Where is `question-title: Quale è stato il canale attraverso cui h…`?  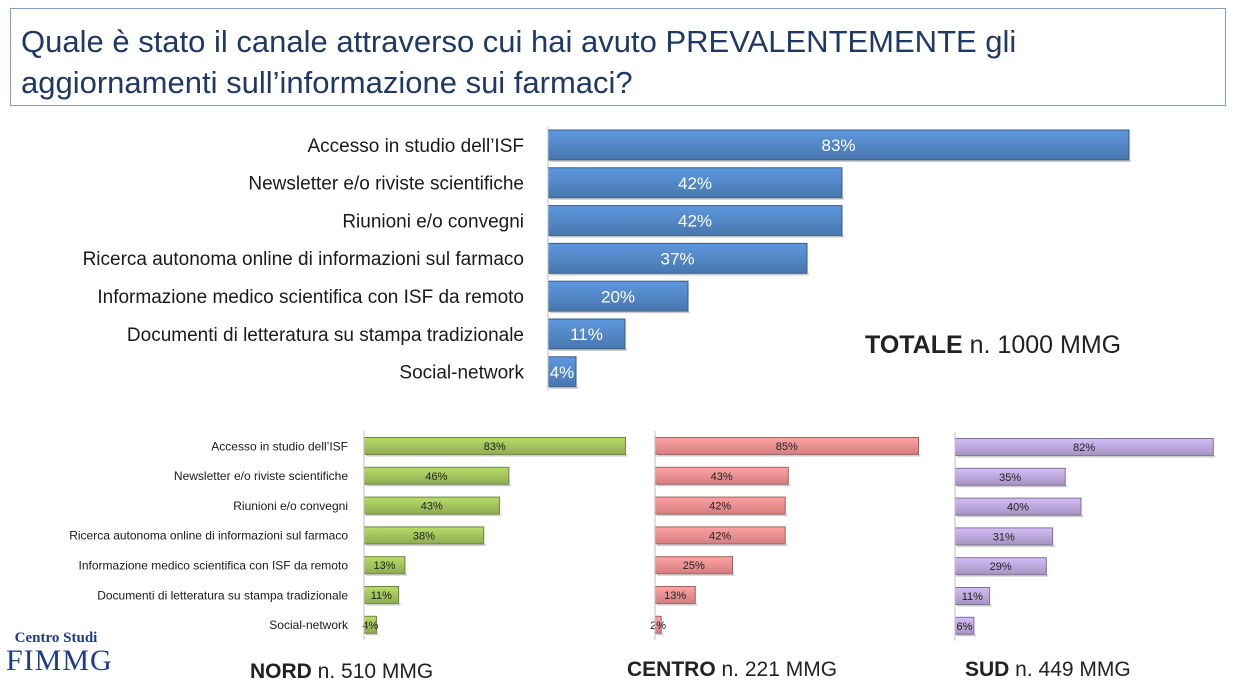
question-title: Quale è stato il canale attraverso cui h… is located at coordinates (518, 62).